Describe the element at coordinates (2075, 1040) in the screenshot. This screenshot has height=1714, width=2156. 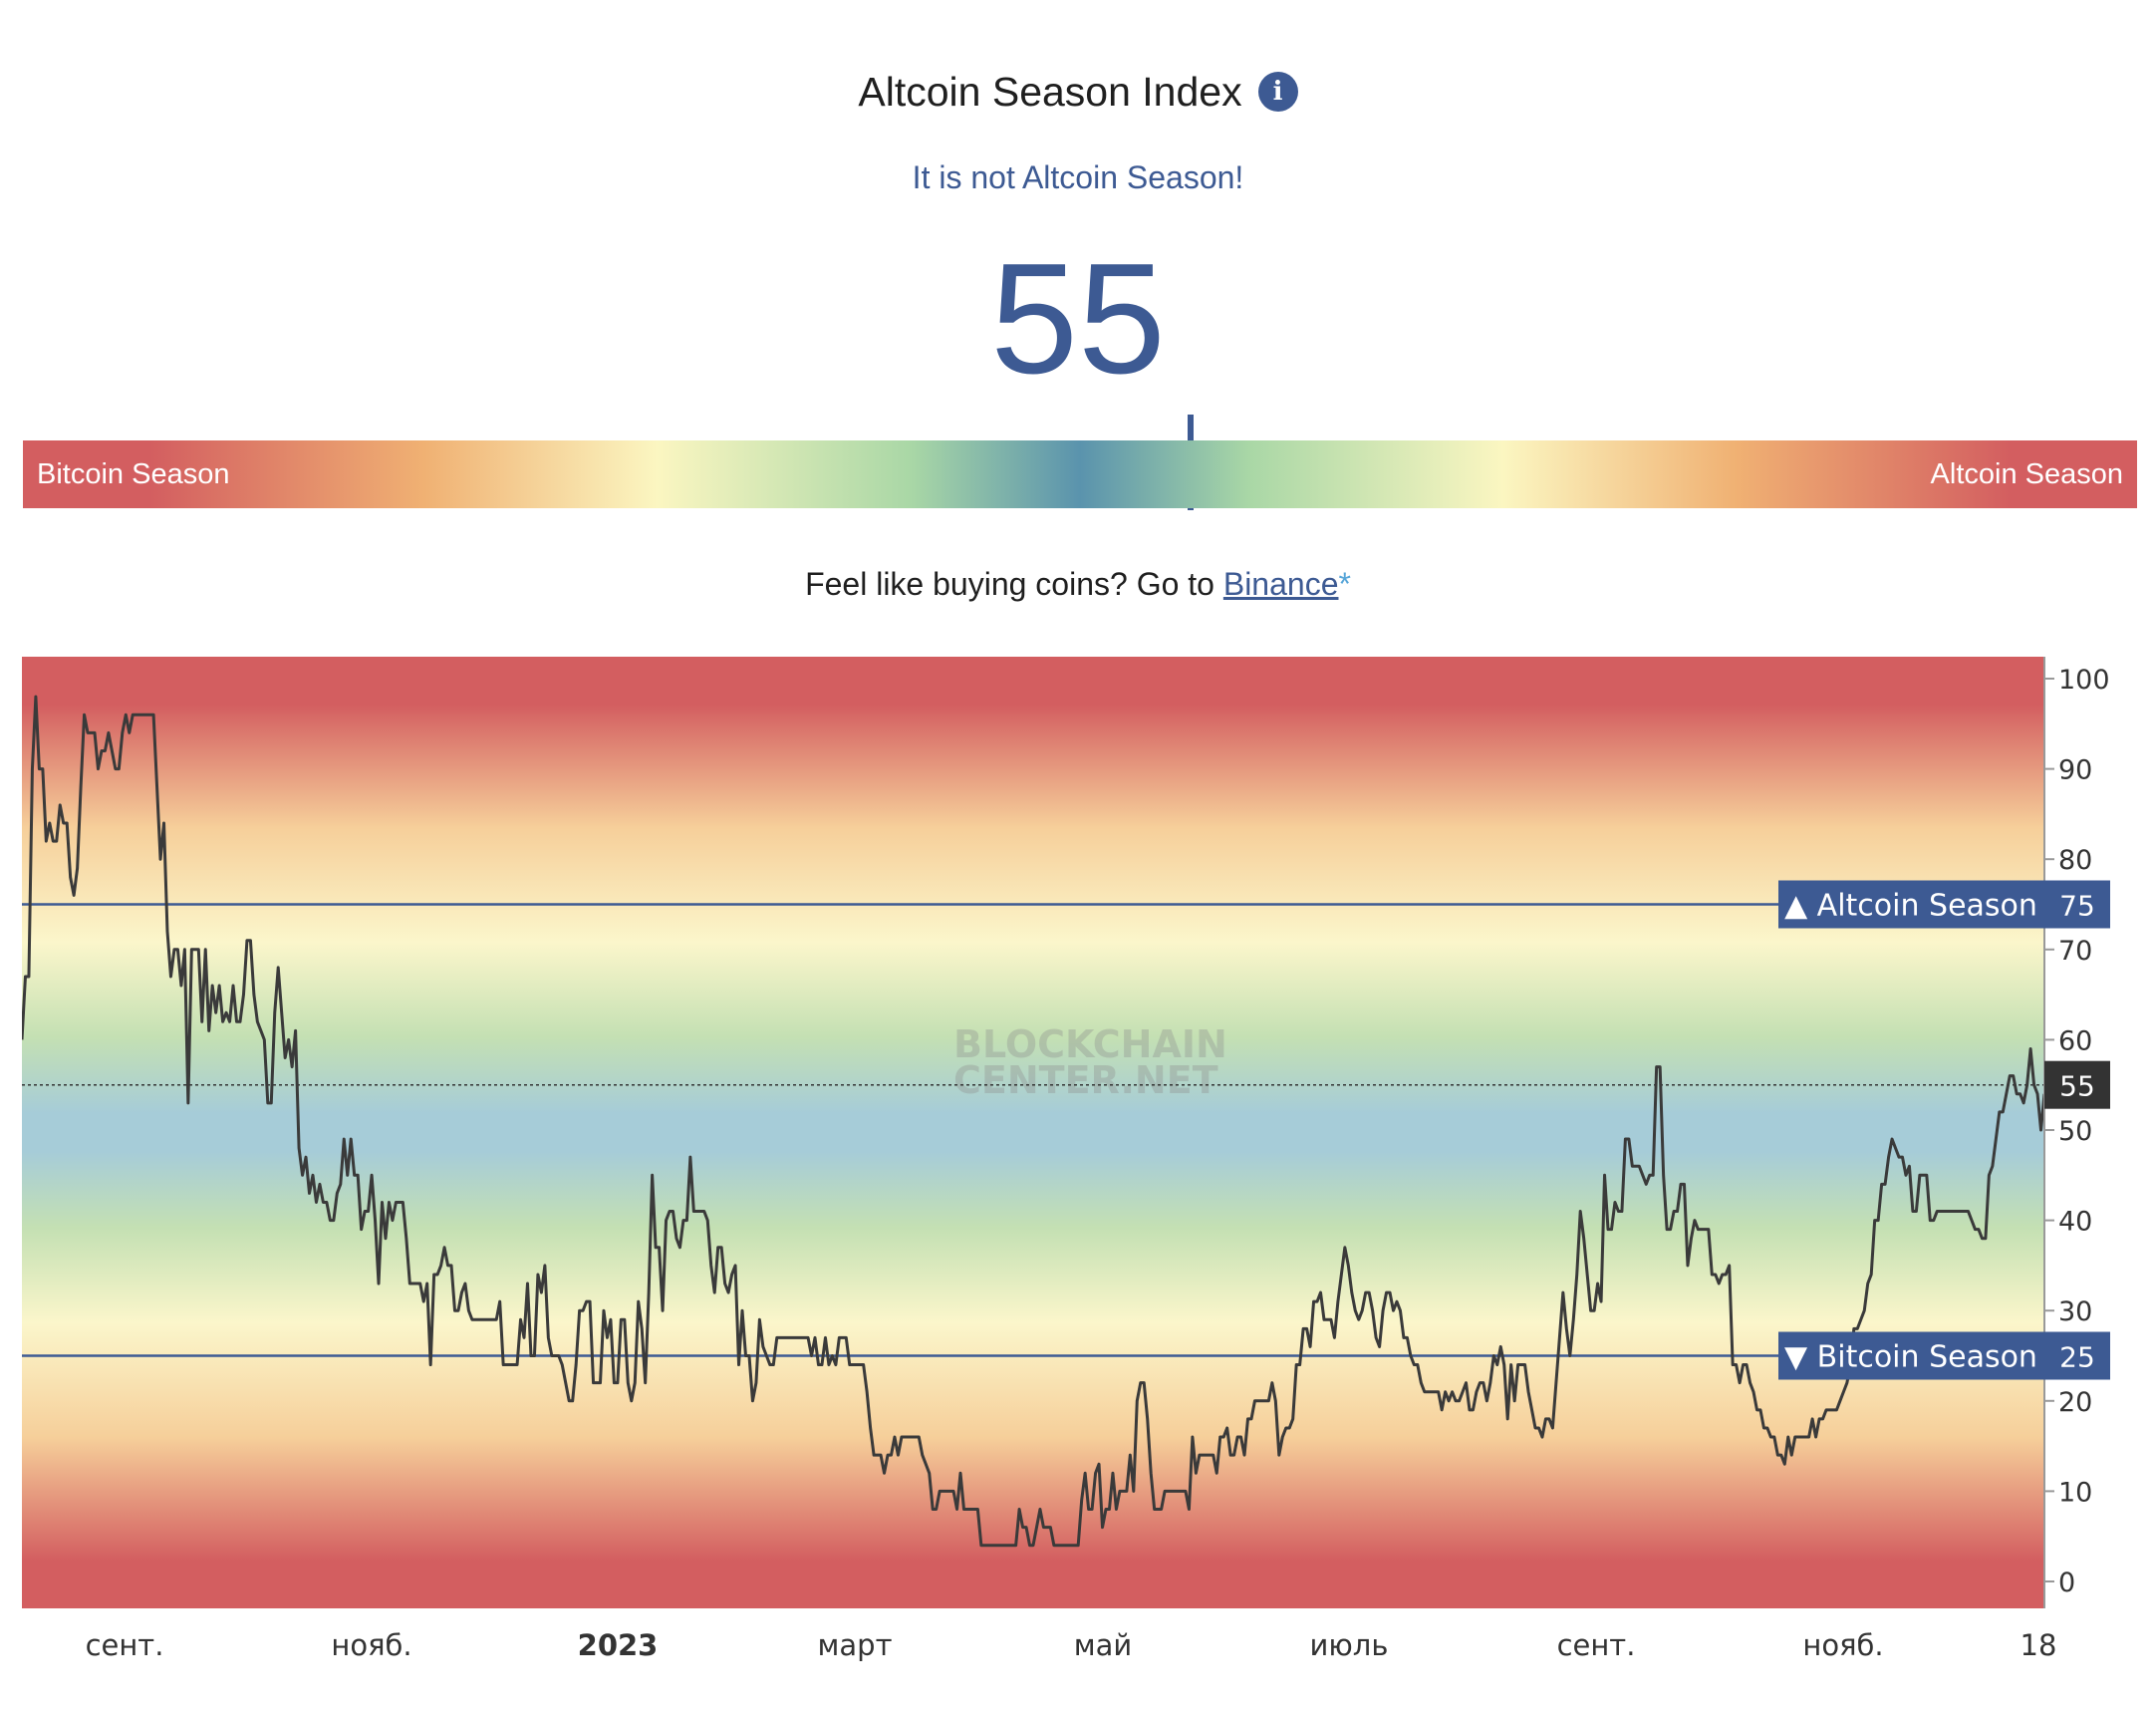
I see `y-tick-label: 60` at that location.